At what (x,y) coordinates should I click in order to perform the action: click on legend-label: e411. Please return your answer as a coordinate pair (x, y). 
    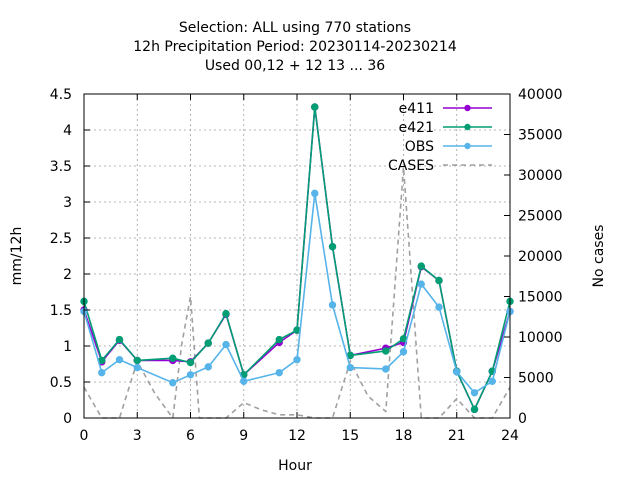
    Looking at the image, I should click on (416, 109).